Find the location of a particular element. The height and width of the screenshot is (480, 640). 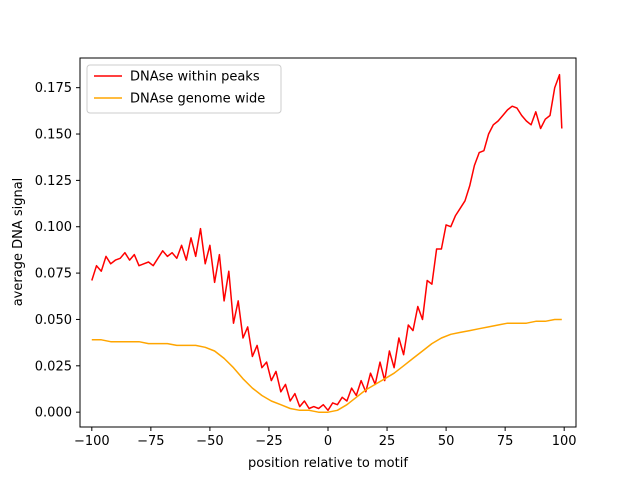

y-axis: 0.000 0.025 0.050 0.075 0.100 0.125 0.150 0.175 is located at coordinates (57, 251).